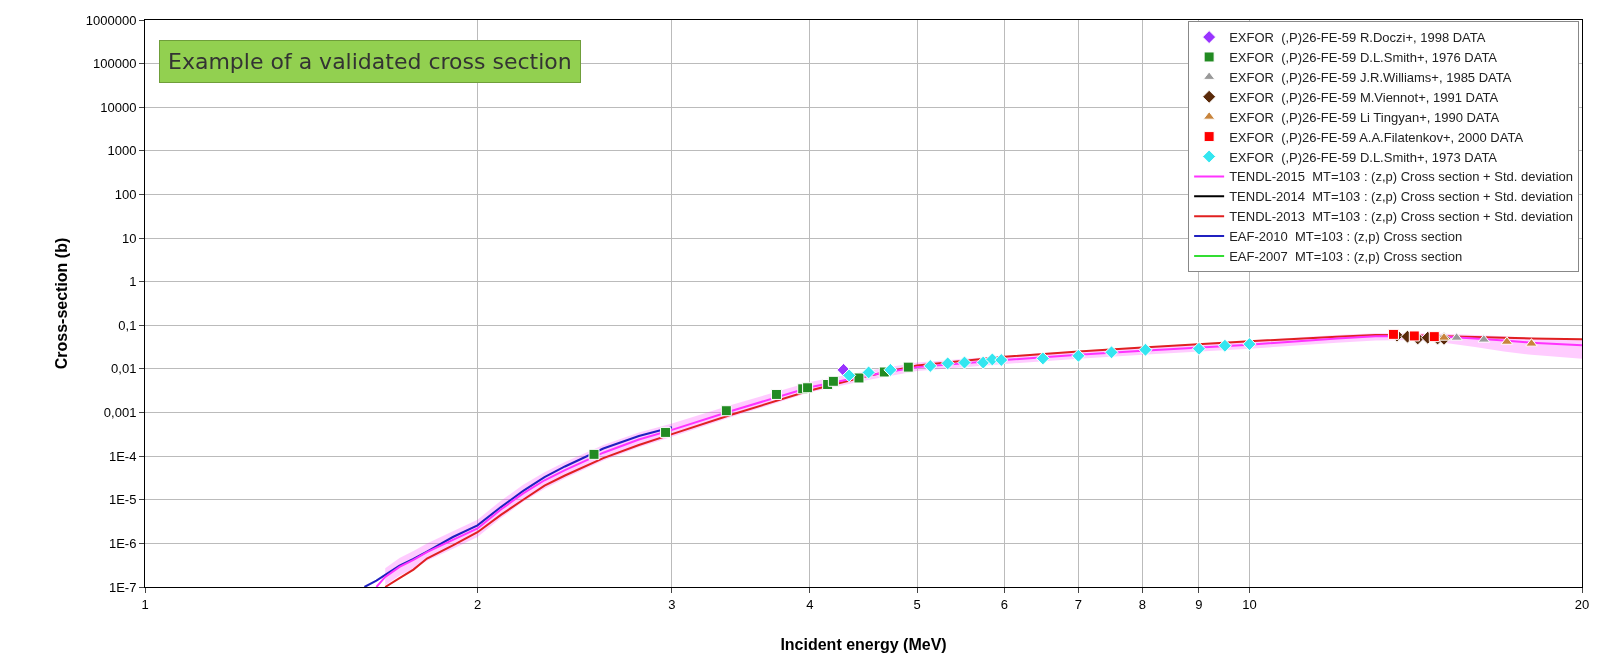 The height and width of the screenshot is (671, 1602). Describe the element at coordinates (1401, 197) in the screenshot. I see `legend-label: TENDL-2014 MT=103 : (z,p) Cross section + Std. deviation` at that location.